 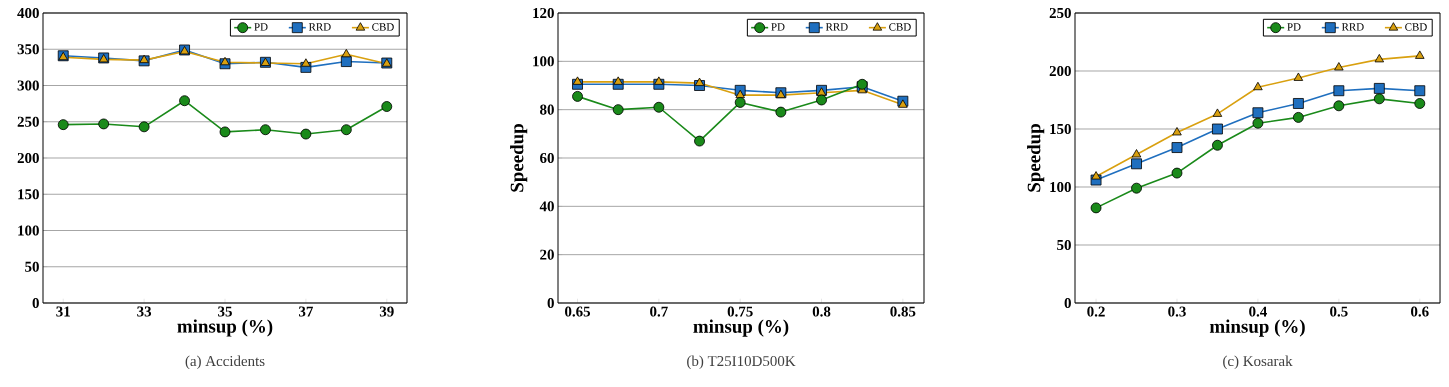 I want to click on x-tick-label: 39, so click(x=386, y=311).